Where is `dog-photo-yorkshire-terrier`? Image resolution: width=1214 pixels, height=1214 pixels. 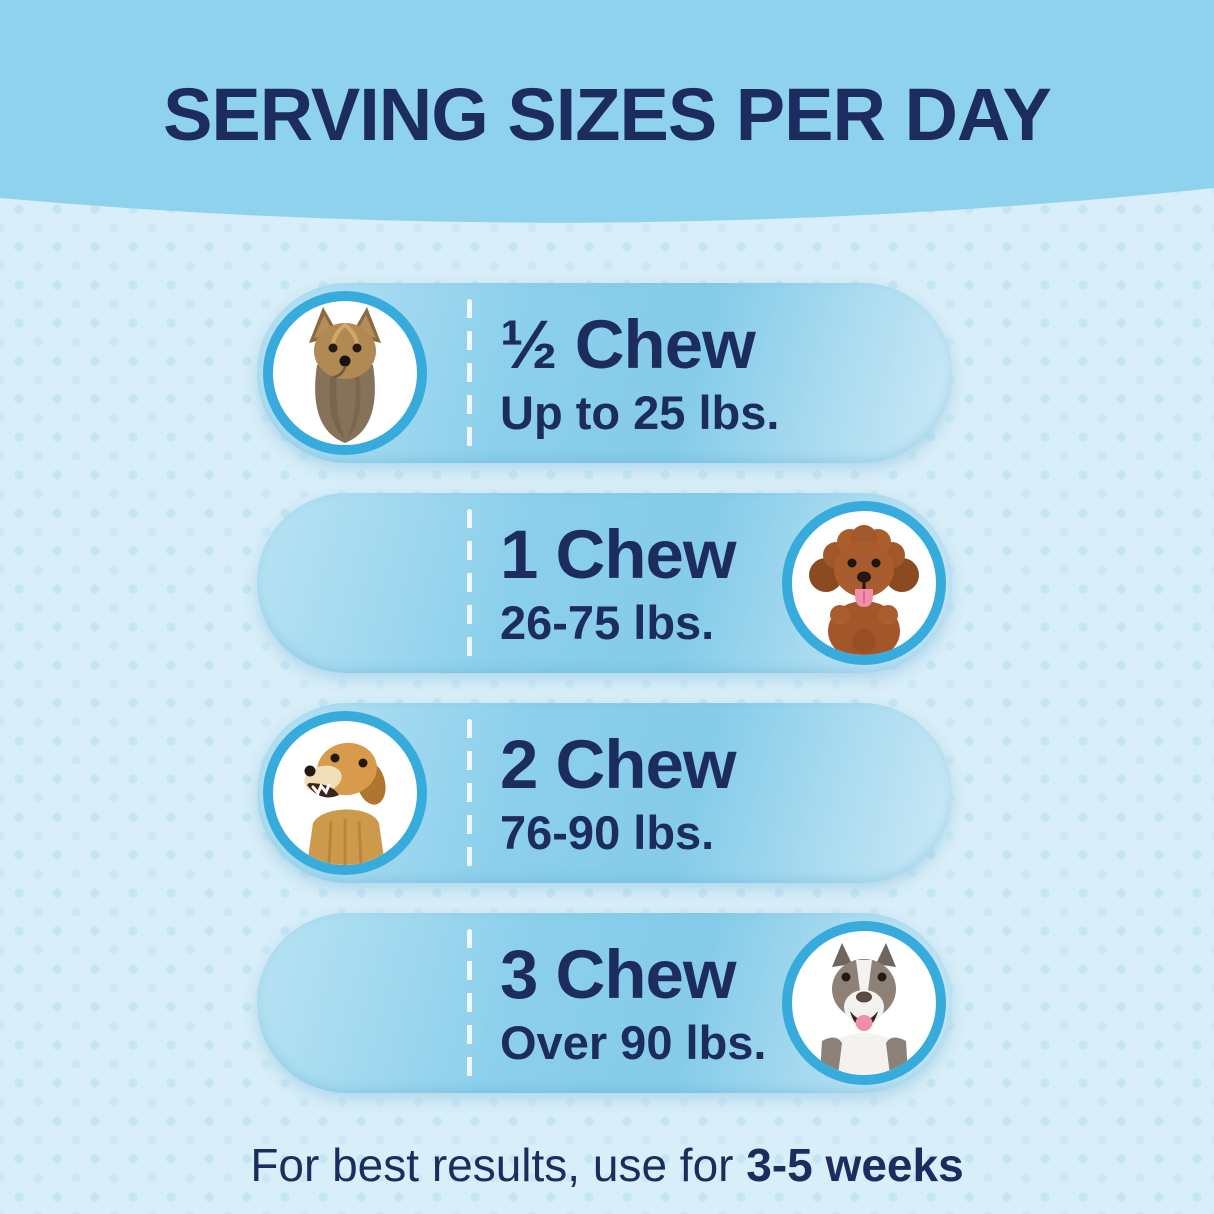
dog-photo-yorkshire-terrier is located at coordinates (345, 373).